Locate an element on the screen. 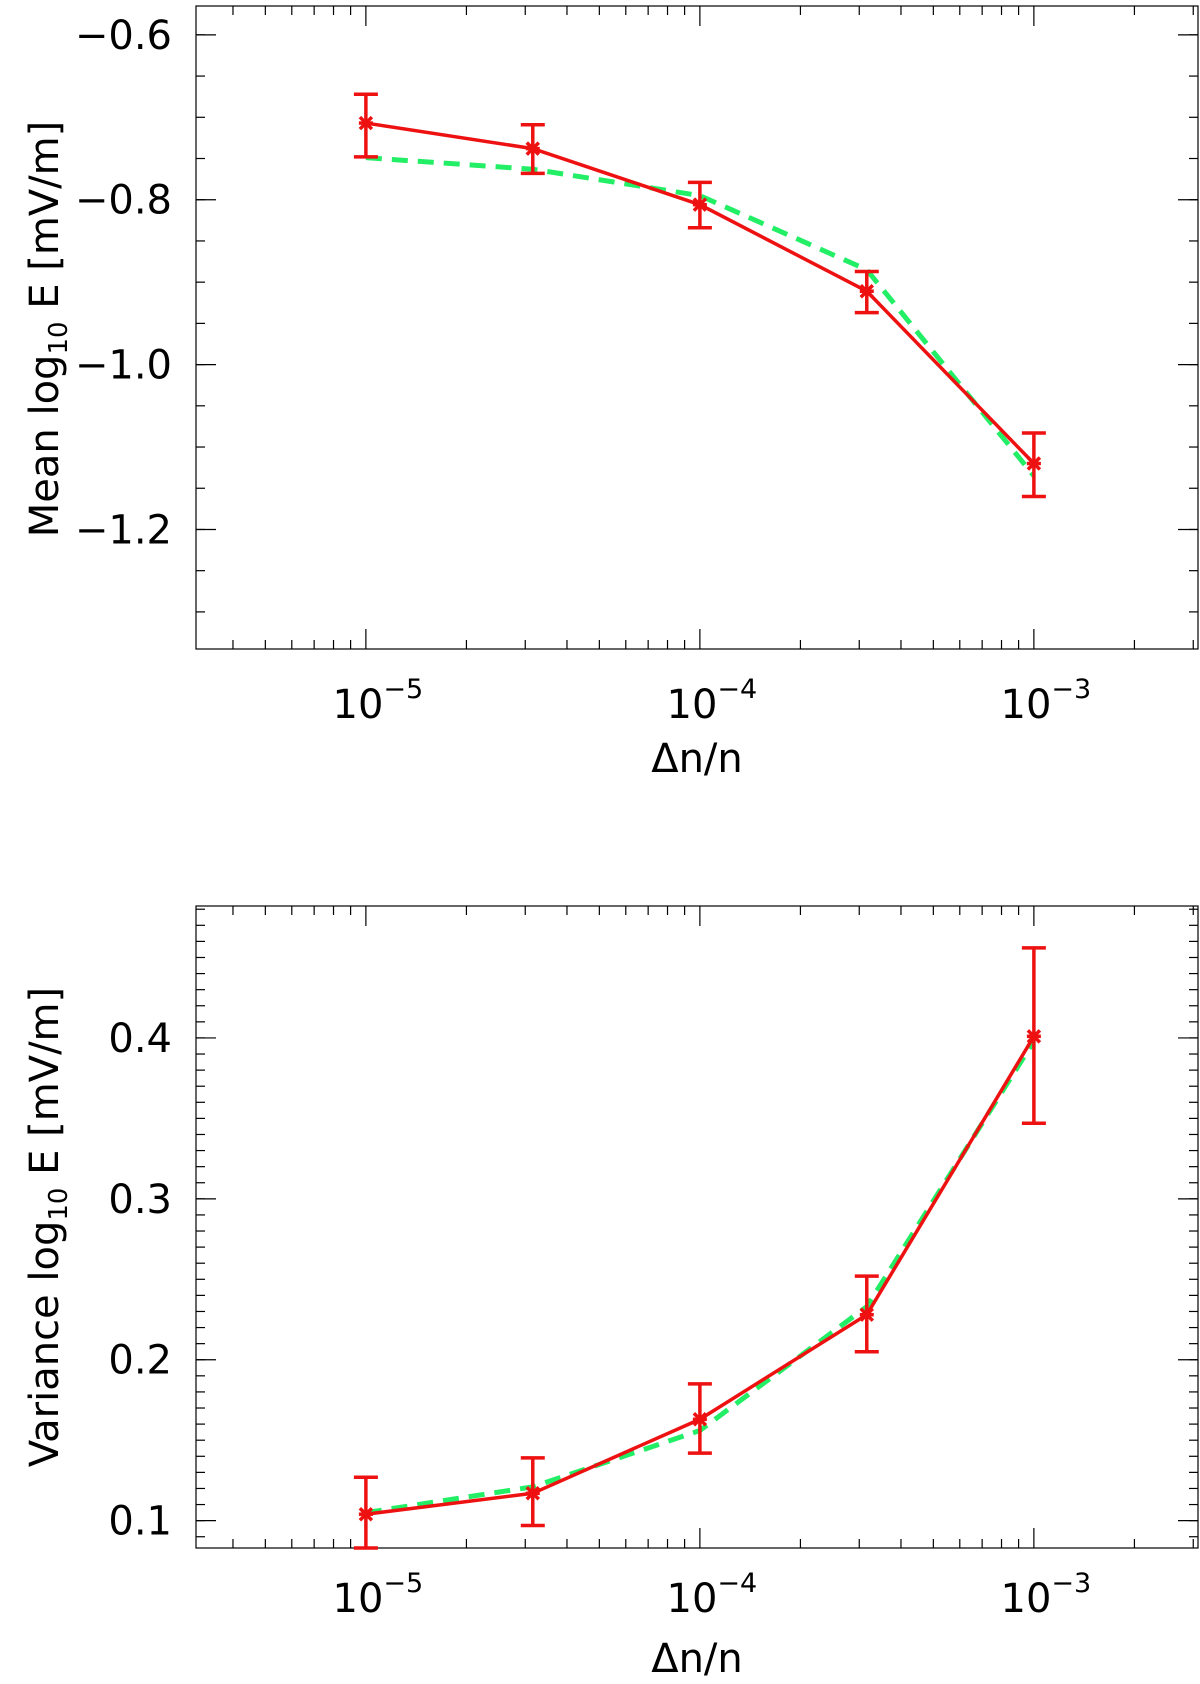  data-series is located at coordinates (699, 295).